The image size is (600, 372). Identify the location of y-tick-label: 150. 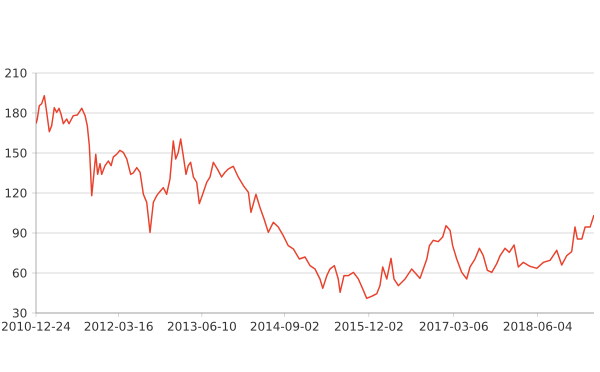
(16, 153).